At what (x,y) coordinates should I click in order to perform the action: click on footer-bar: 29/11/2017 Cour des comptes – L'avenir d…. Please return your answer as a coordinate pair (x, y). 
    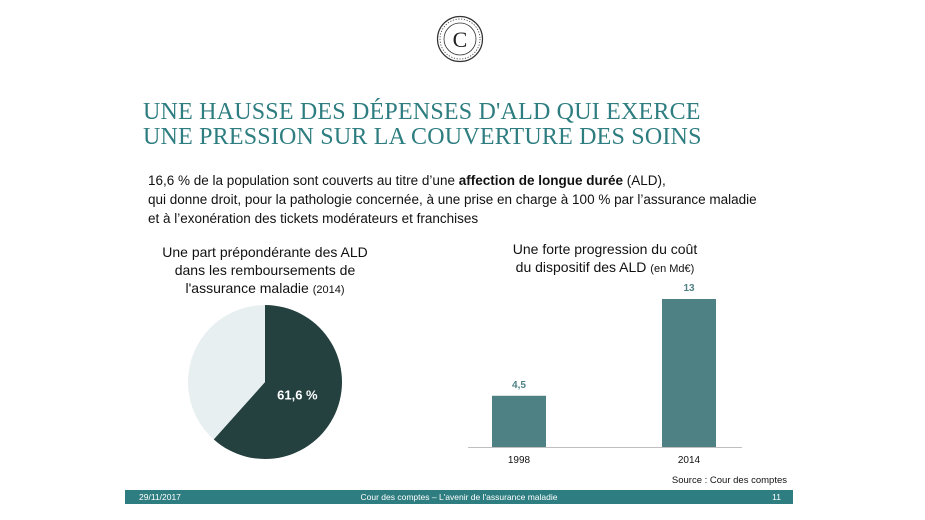
    Looking at the image, I should click on (459, 497).